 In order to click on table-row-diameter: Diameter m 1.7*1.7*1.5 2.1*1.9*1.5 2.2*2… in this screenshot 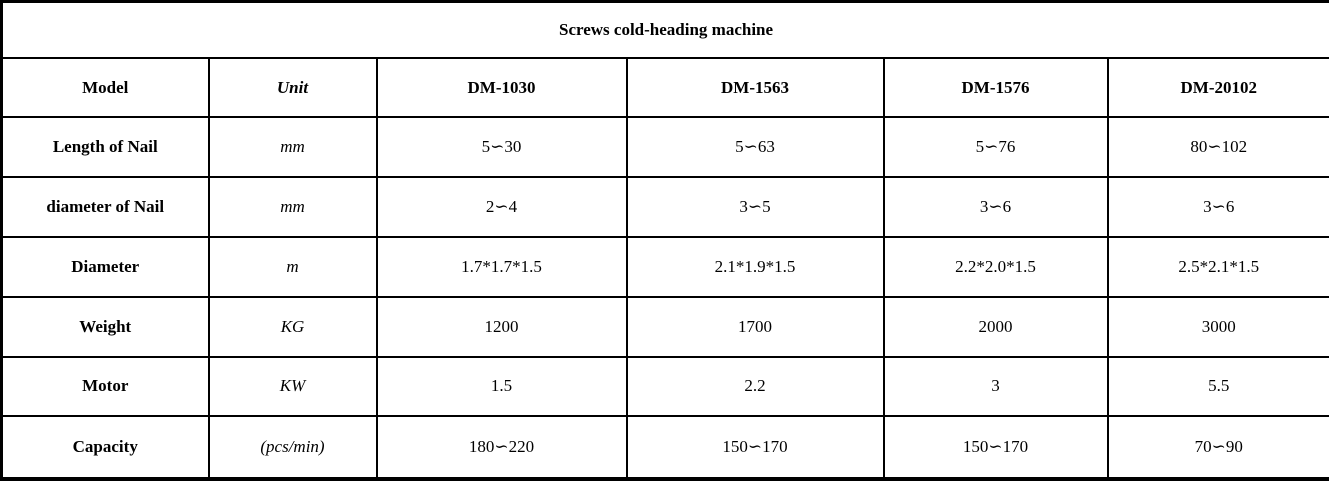, I will do `click(664, 266)`.